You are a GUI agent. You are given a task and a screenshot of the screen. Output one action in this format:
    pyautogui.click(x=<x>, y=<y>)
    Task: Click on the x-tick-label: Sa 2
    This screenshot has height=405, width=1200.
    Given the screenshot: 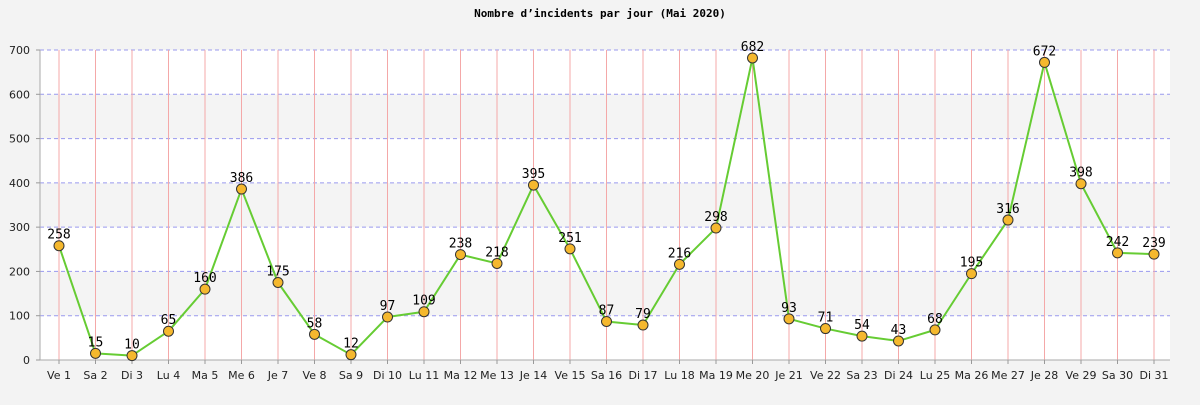 What is the action you would take?
    pyautogui.click(x=95, y=375)
    